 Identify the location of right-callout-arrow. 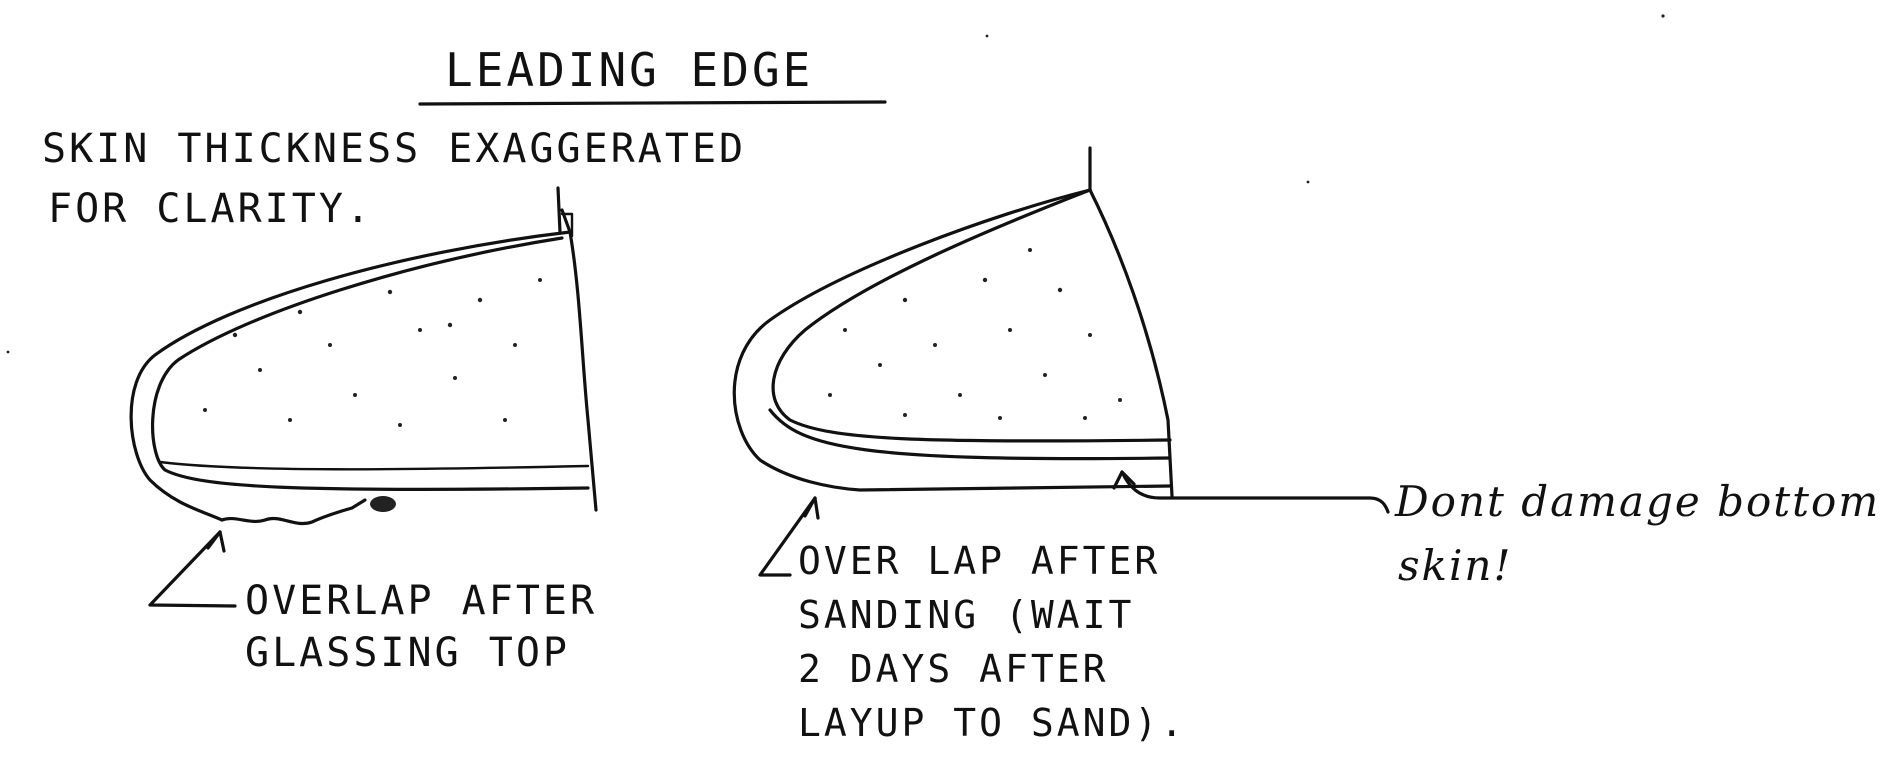
(1251, 492).